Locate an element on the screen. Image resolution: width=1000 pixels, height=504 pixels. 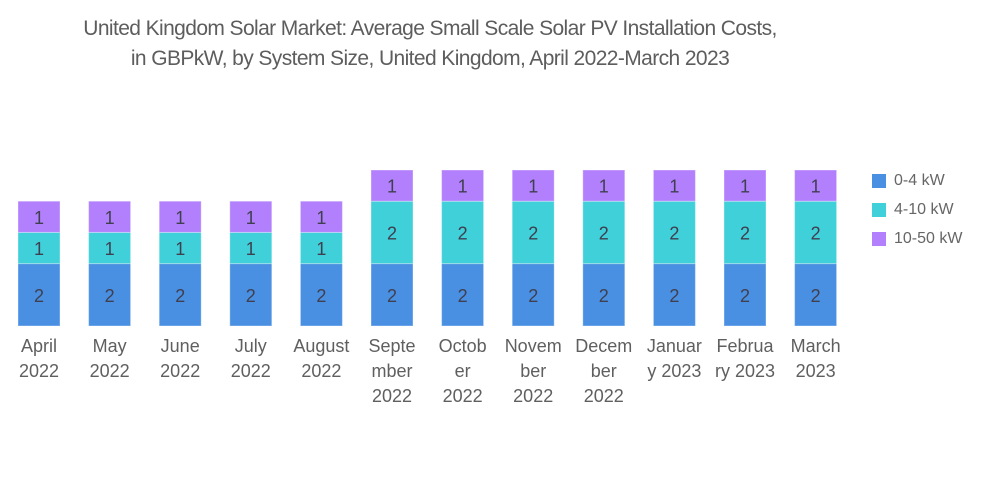
x-tick-label: Octob er 2022 is located at coordinates (463, 371).